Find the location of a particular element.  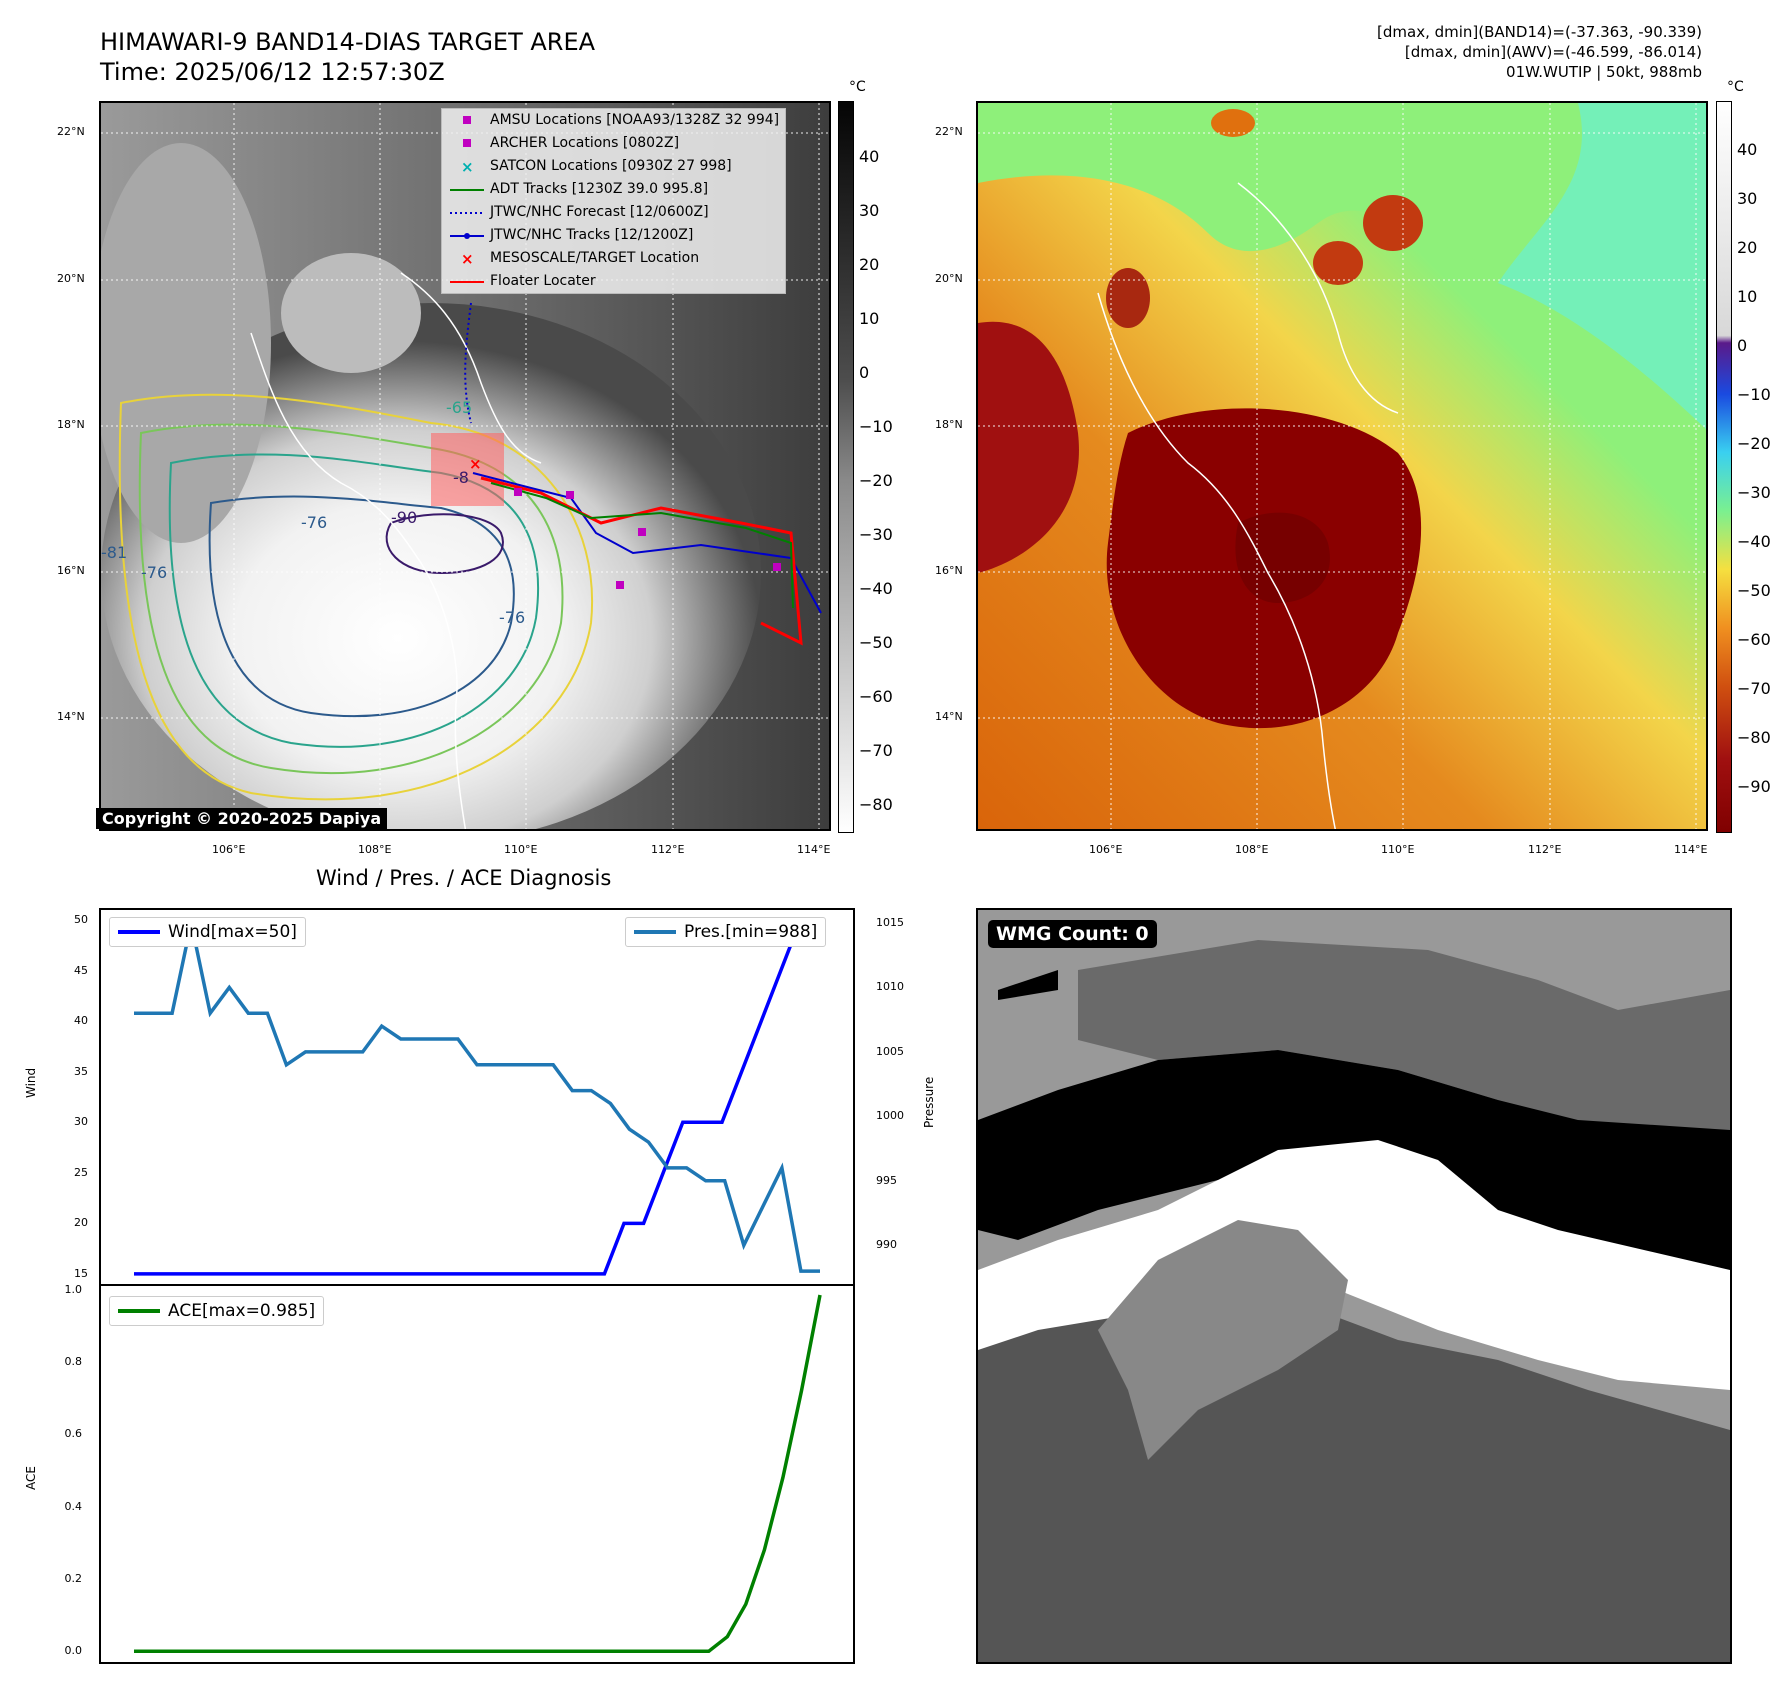

colorbar-left-tick: 0 is located at coordinates (864, 372).